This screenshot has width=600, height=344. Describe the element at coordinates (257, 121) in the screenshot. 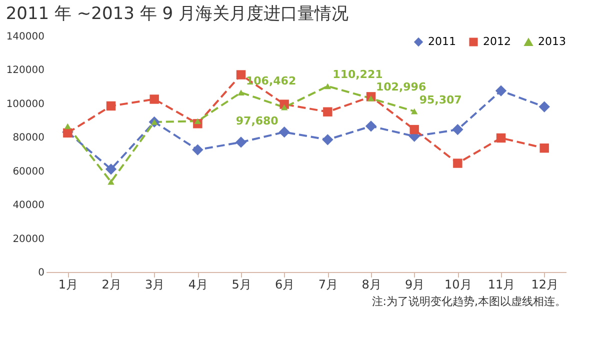

I see `data-label: 97,680` at that location.